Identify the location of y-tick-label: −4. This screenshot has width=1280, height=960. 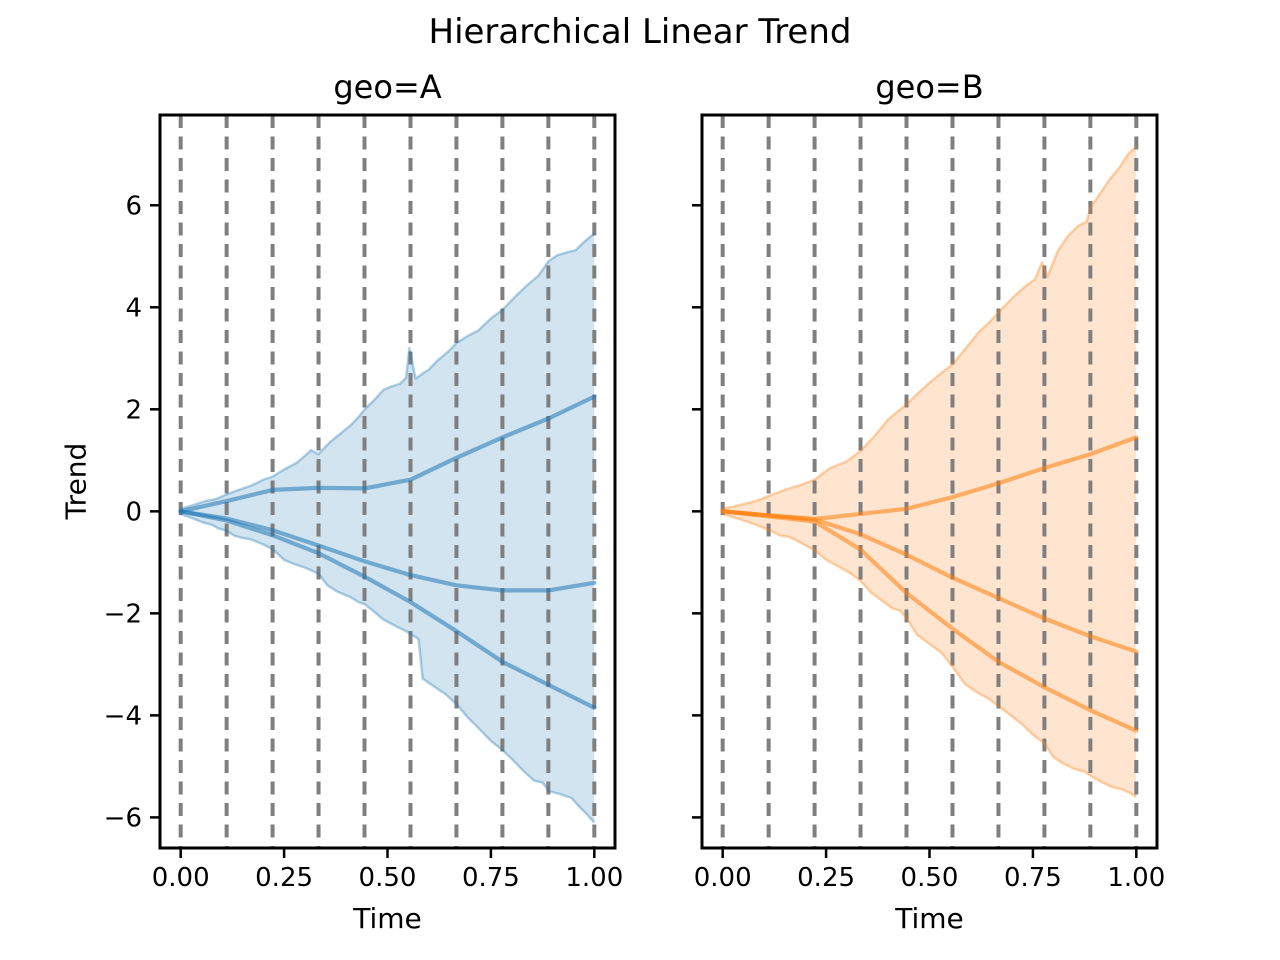
(123, 716).